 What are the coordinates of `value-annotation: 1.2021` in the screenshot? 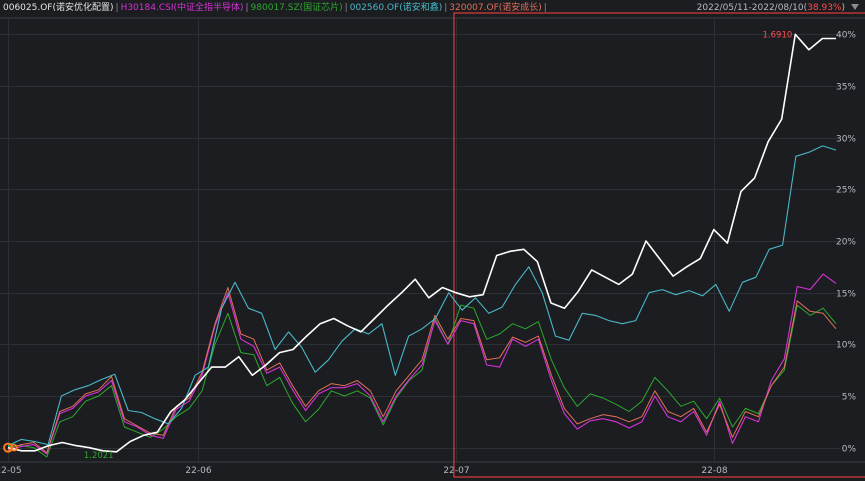 It's located at (99, 456).